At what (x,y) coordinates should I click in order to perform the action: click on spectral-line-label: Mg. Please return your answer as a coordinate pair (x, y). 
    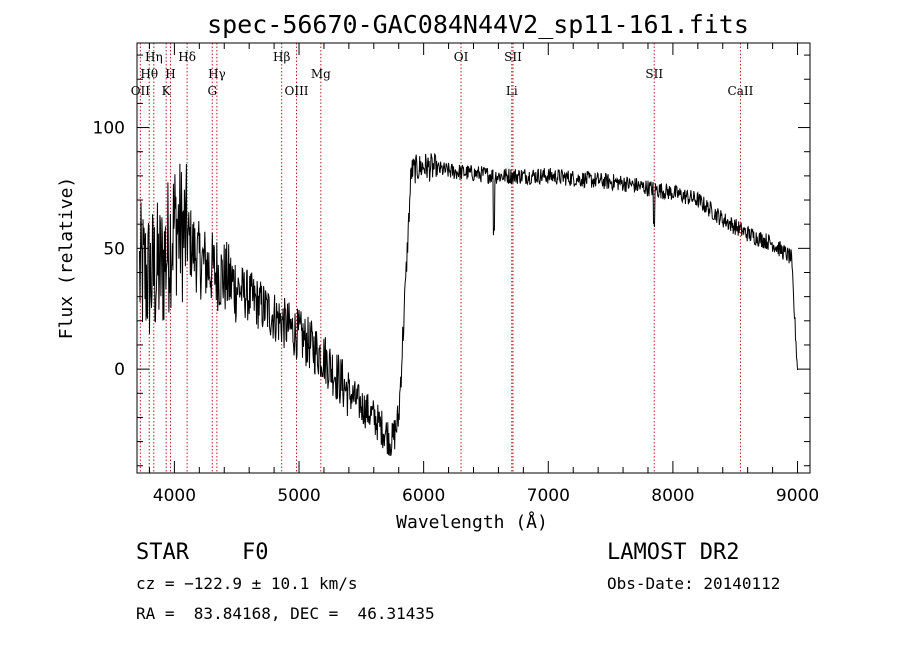
    Looking at the image, I should click on (321, 74).